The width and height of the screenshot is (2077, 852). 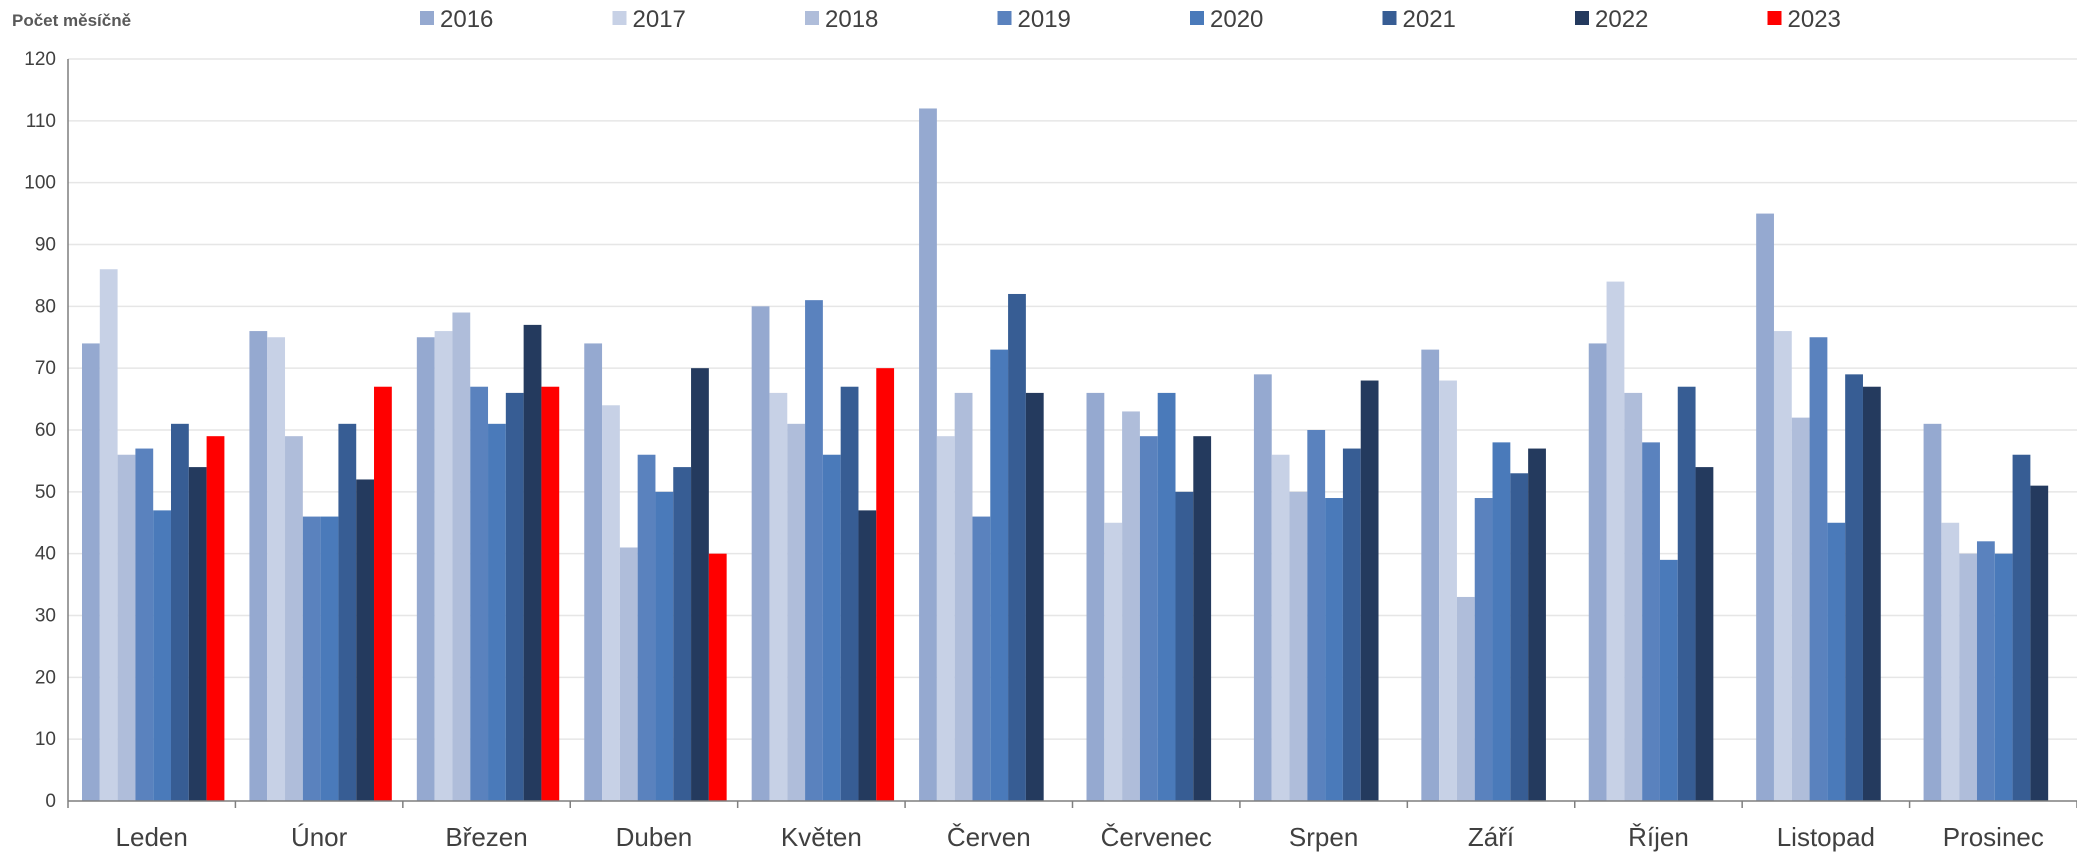 What do you see at coordinates (258, 566) in the screenshot?
I see `bar-2016-Únor` at bounding box center [258, 566].